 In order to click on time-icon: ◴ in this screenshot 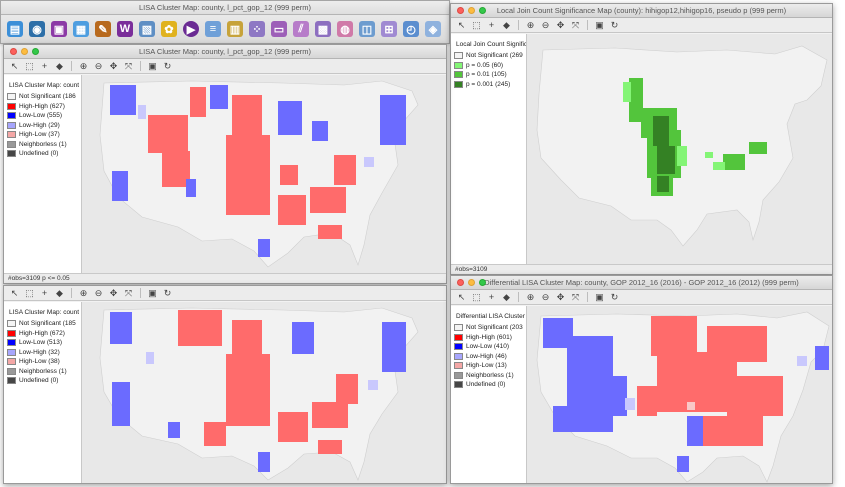, I will do `click(411, 29)`.